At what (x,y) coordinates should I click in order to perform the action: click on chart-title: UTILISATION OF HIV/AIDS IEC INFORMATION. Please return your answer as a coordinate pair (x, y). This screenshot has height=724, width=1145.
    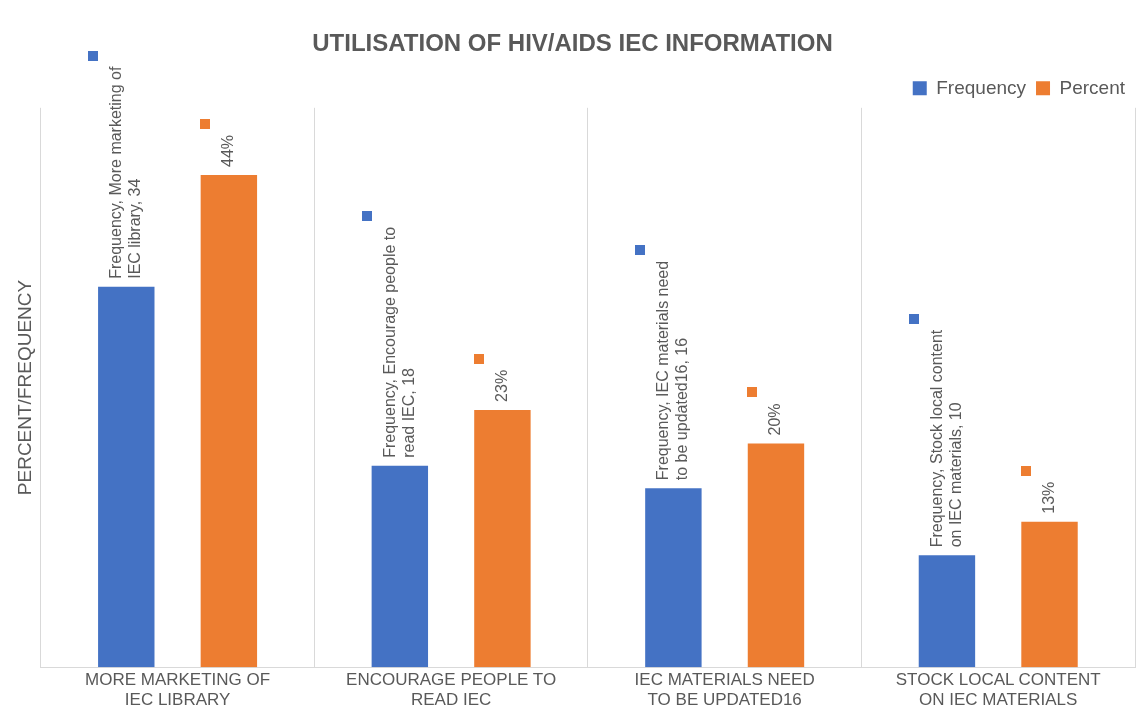
    Looking at the image, I should click on (572, 43).